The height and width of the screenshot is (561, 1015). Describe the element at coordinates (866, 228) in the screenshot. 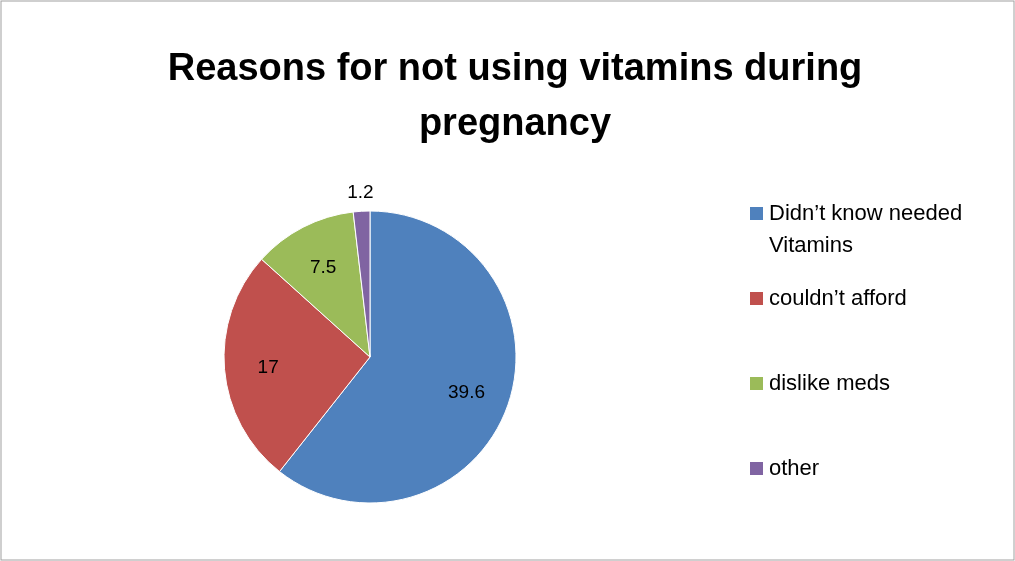

I see `legend-label: Didn’t know needed Vitamins` at that location.